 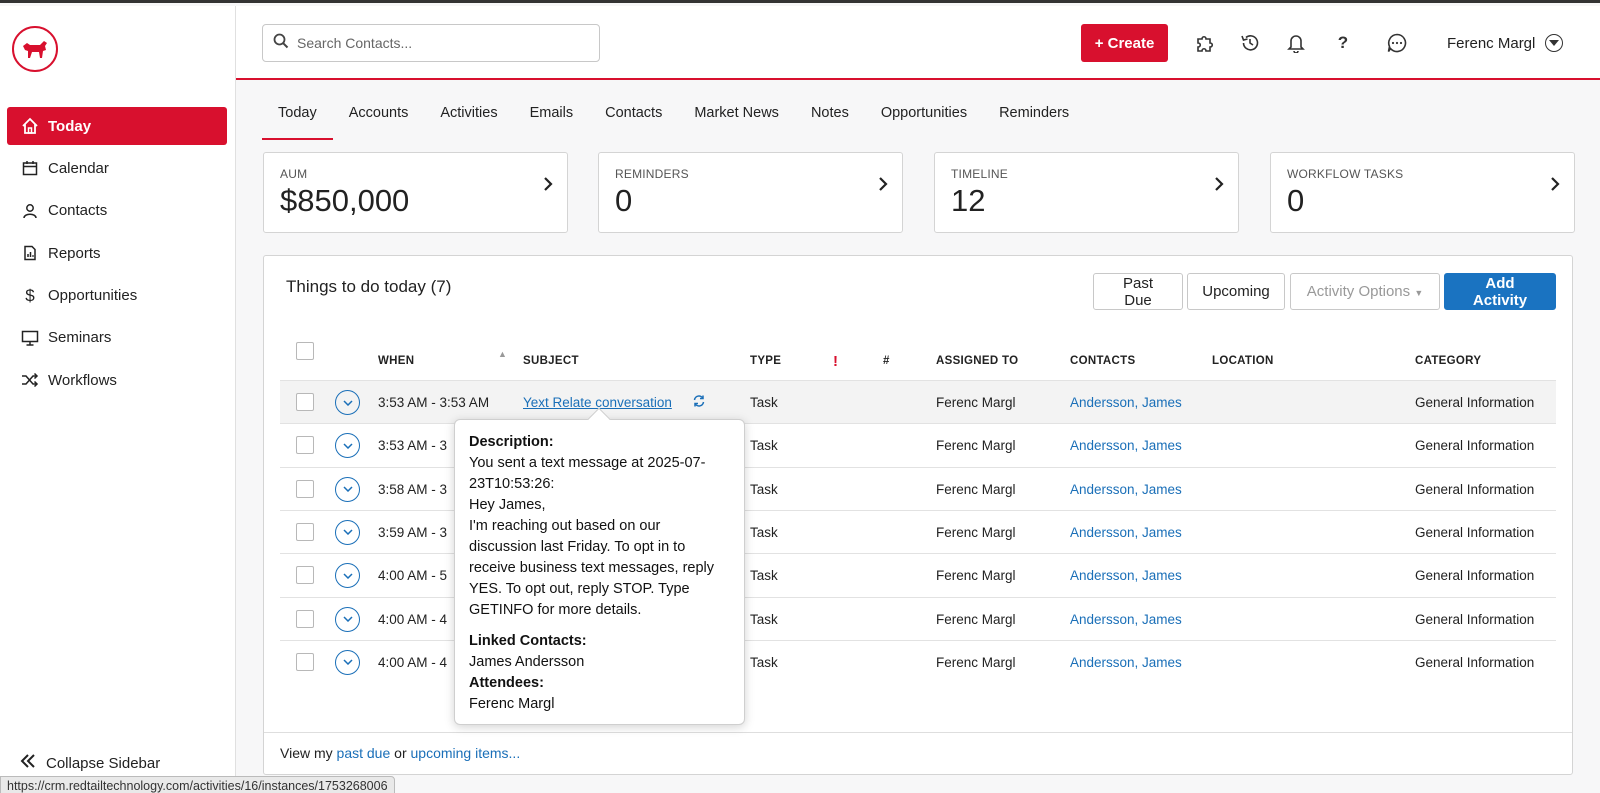 What do you see at coordinates (35, 49) in the screenshot?
I see `redtail-logo-icon` at bounding box center [35, 49].